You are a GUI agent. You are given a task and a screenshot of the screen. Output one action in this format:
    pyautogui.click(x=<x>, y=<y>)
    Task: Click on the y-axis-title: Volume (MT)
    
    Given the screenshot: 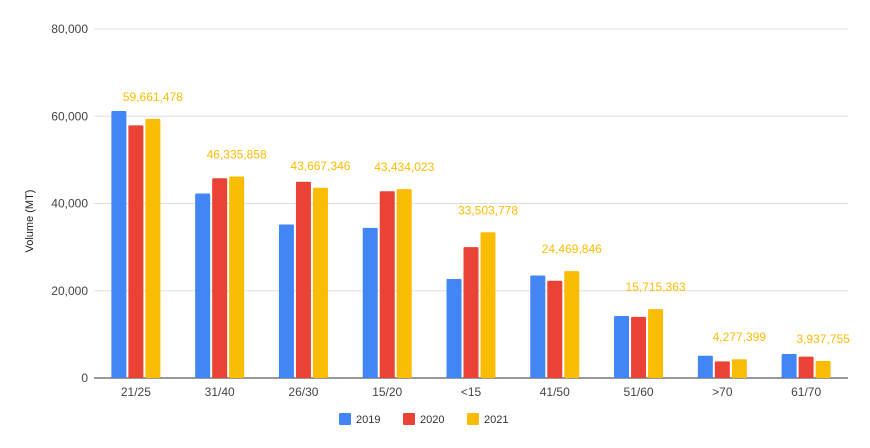 What is the action you would take?
    pyautogui.click(x=30, y=221)
    